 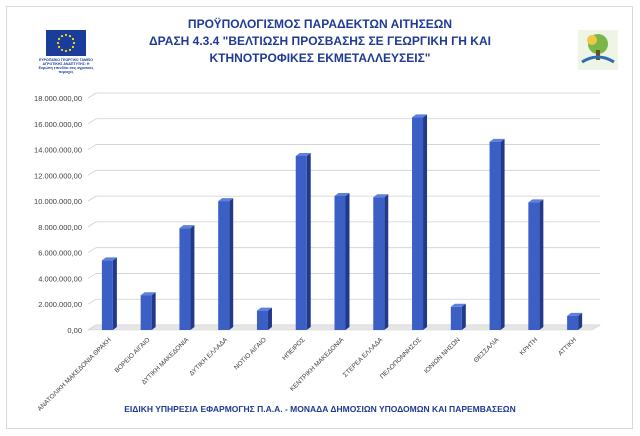 What do you see at coordinates (529, 346) in the screenshot?
I see `x-tick-label: ΚΡΗΤΗ` at bounding box center [529, 346].